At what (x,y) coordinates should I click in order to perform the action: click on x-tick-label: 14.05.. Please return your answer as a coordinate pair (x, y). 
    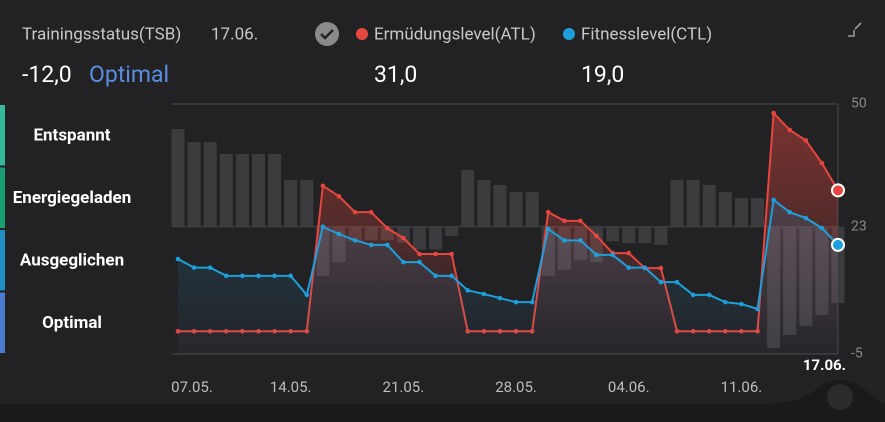
    Looking at the image, I should click on (291, 387).